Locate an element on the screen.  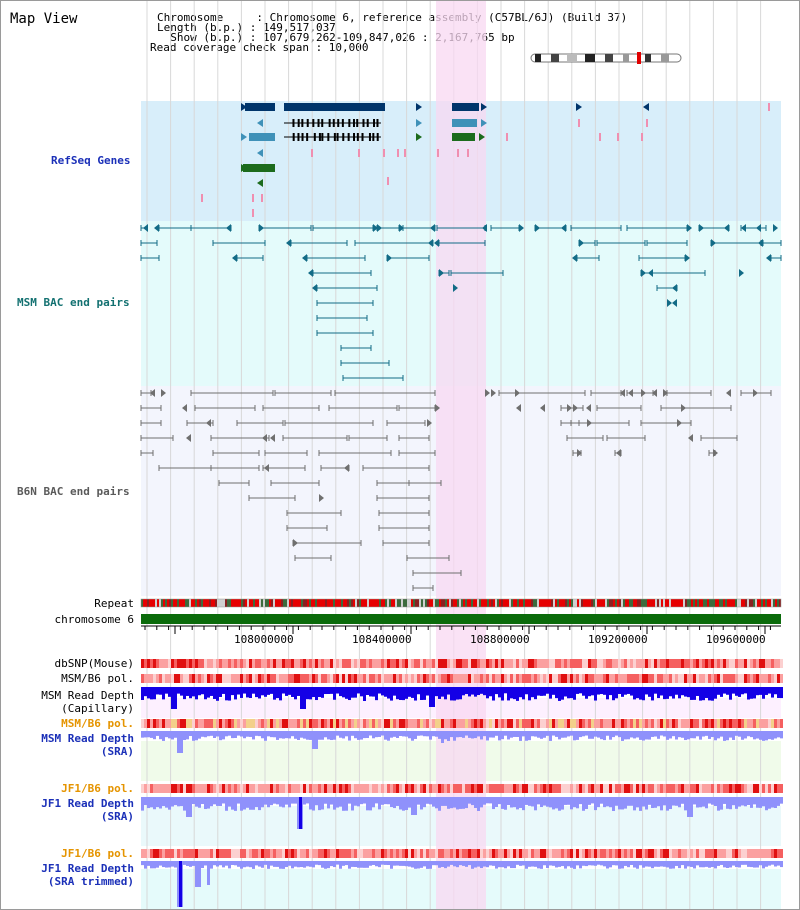
axis-tick-label: 108000000 is located at coordinates (264, 639).